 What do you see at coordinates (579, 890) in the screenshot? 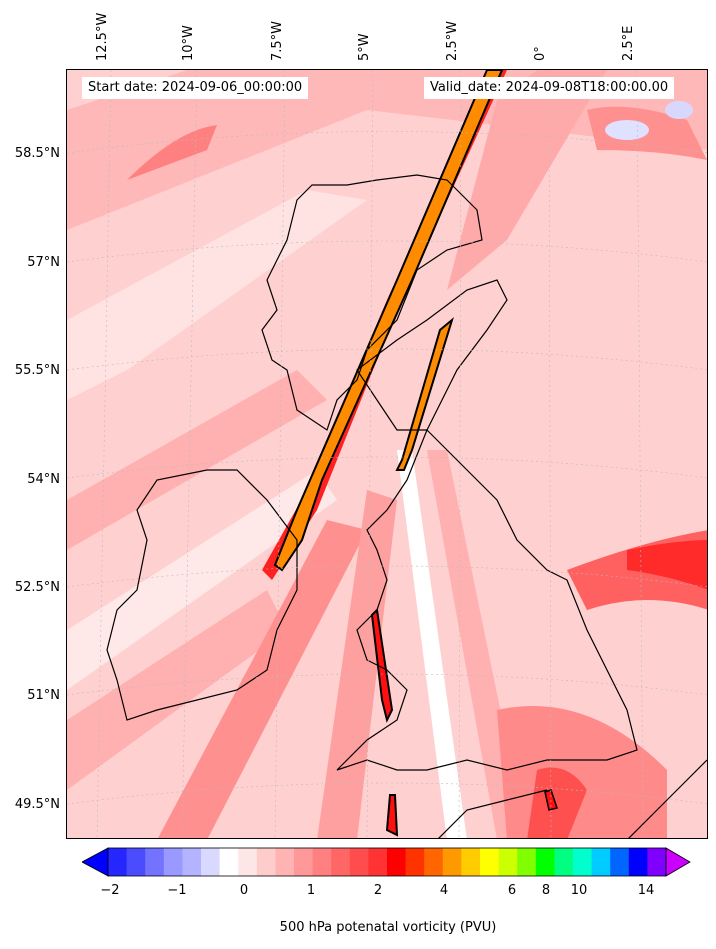
I see `colorbar-tick-label: 10` at bounding box center [579, 890].